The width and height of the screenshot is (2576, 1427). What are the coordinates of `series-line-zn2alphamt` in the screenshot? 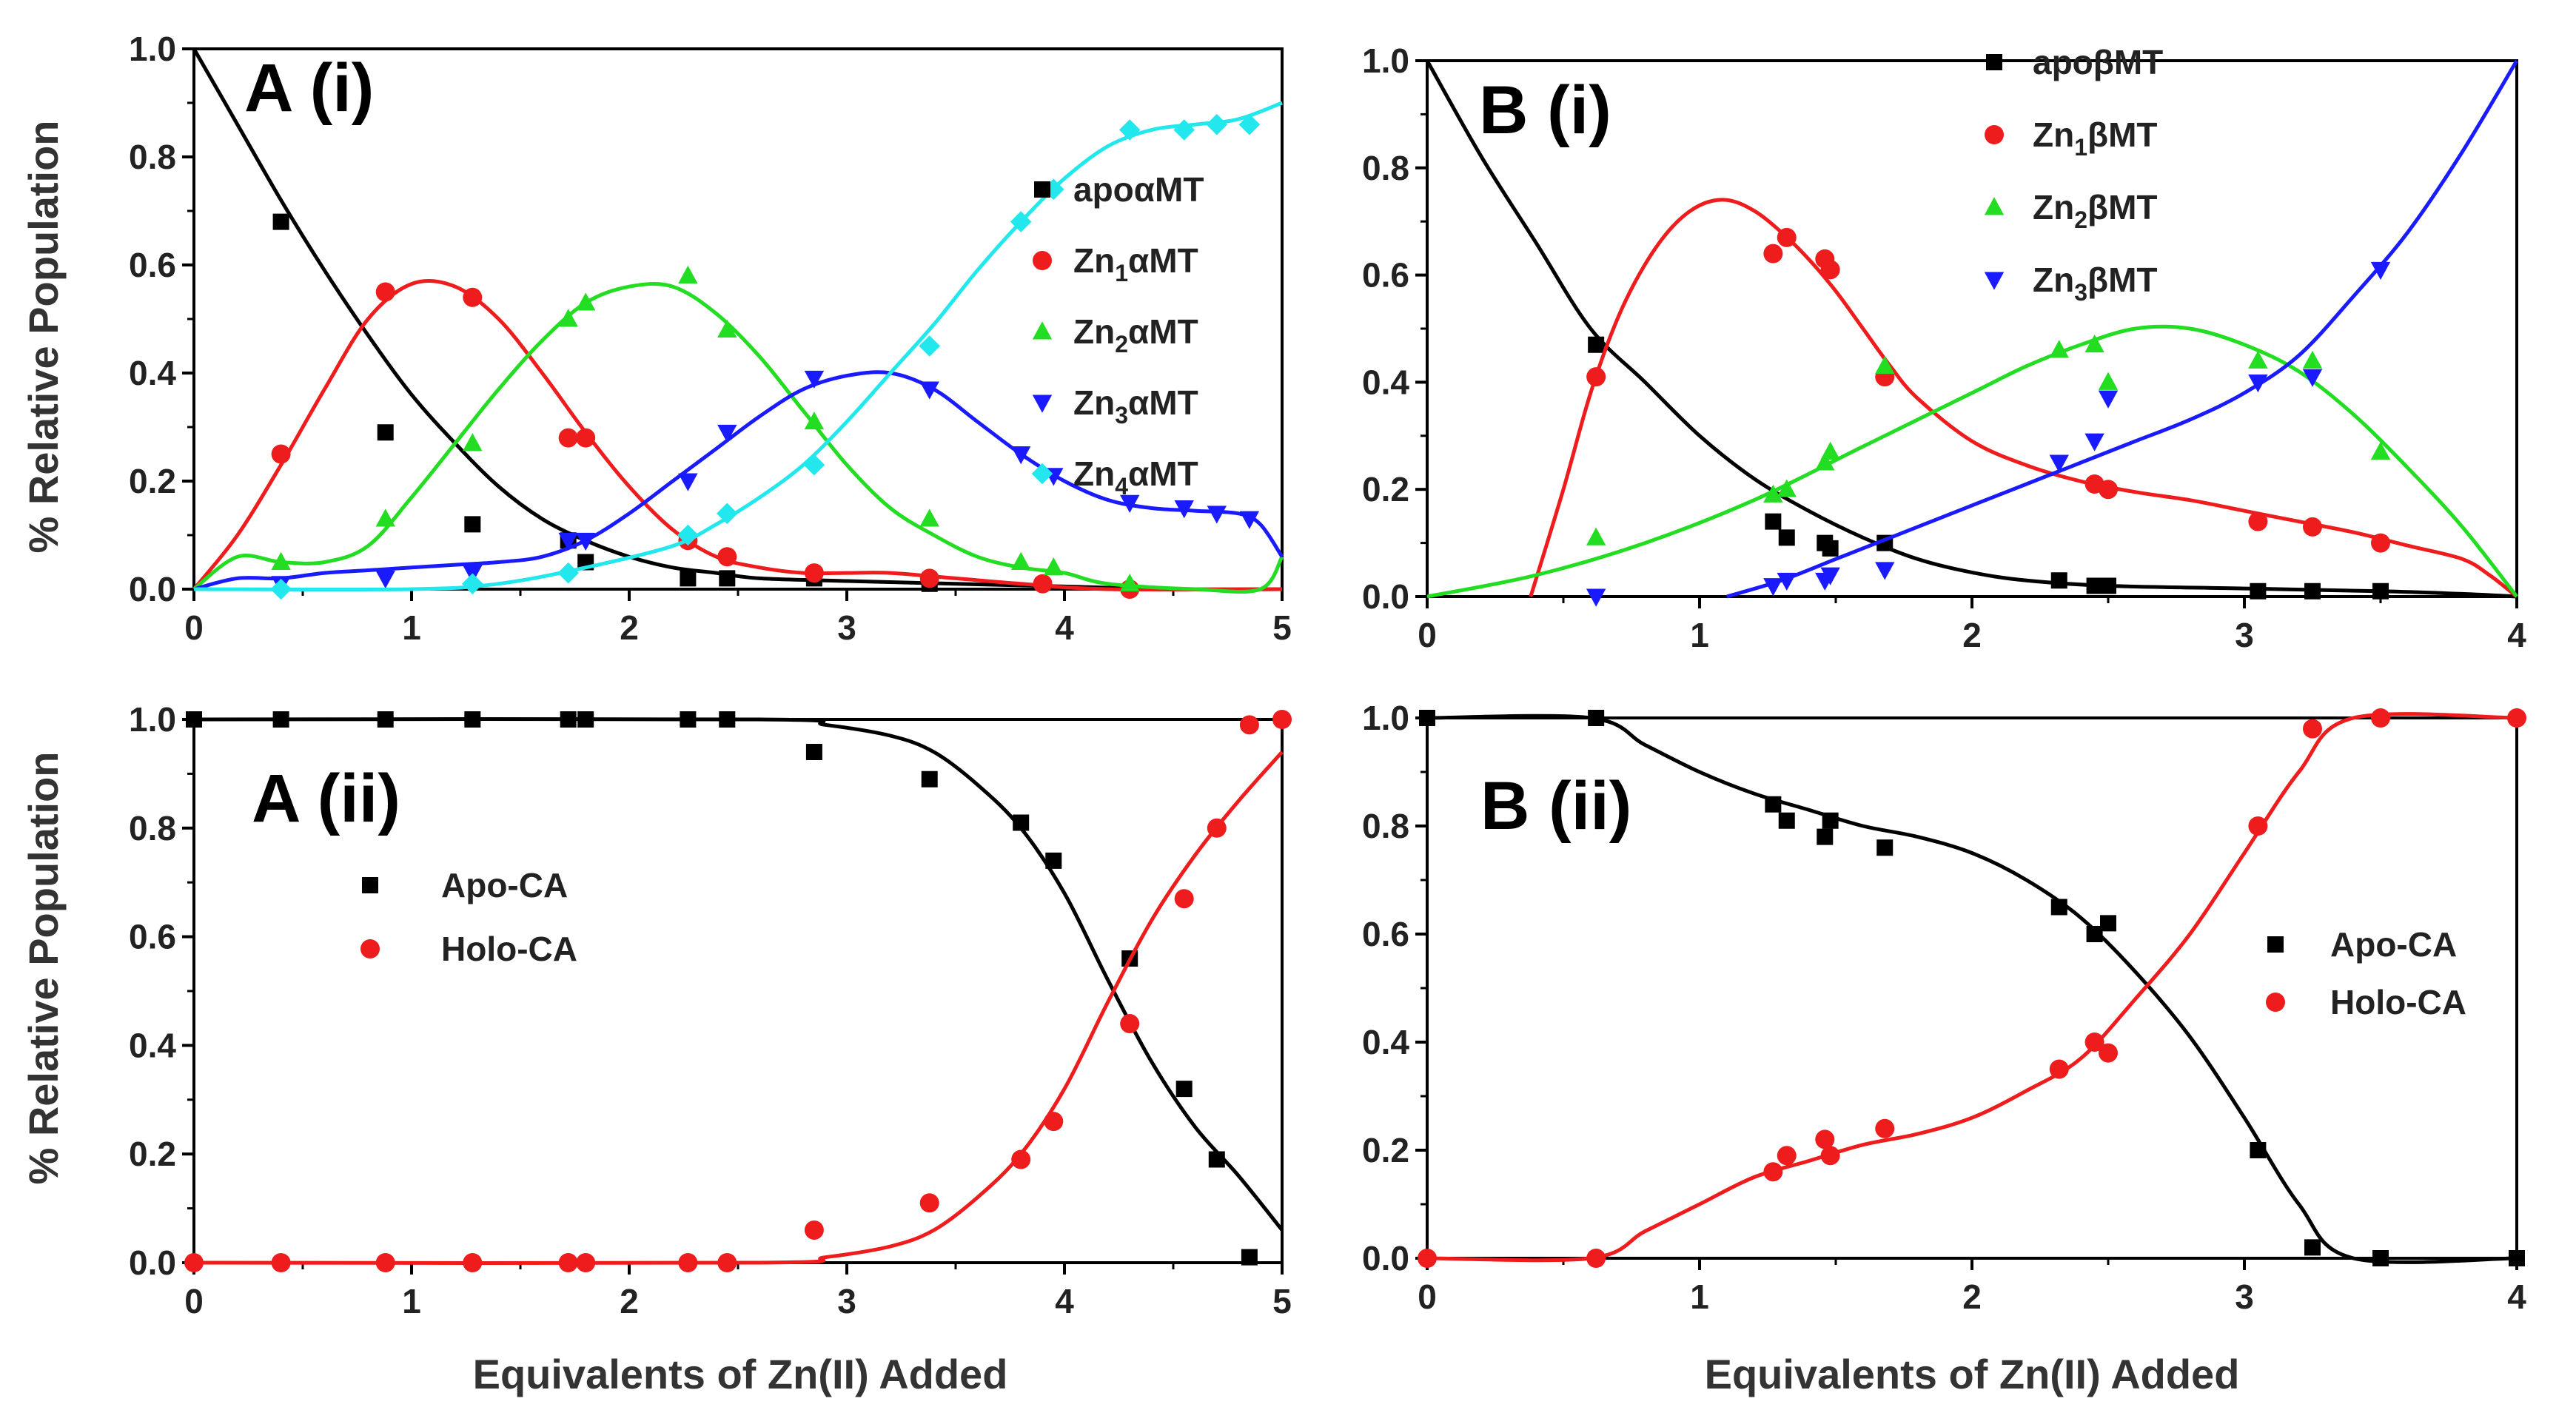 It's located at (738, 438).